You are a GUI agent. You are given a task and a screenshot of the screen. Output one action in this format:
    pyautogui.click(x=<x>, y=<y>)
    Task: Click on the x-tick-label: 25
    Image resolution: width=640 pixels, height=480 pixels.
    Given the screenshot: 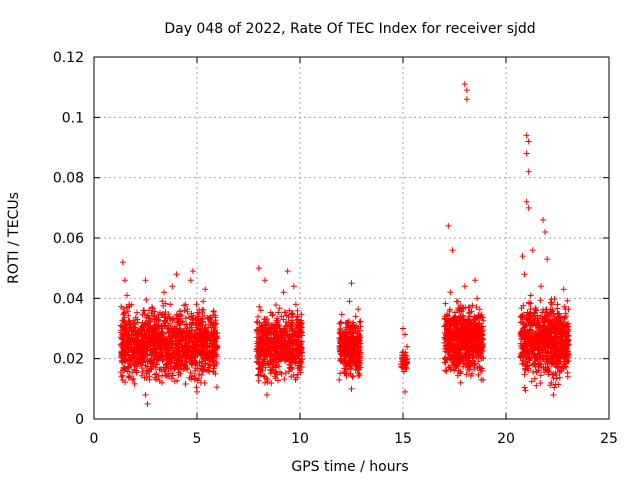 What is the action you would take?
    pyautogui.click(x=609, y=439)
    